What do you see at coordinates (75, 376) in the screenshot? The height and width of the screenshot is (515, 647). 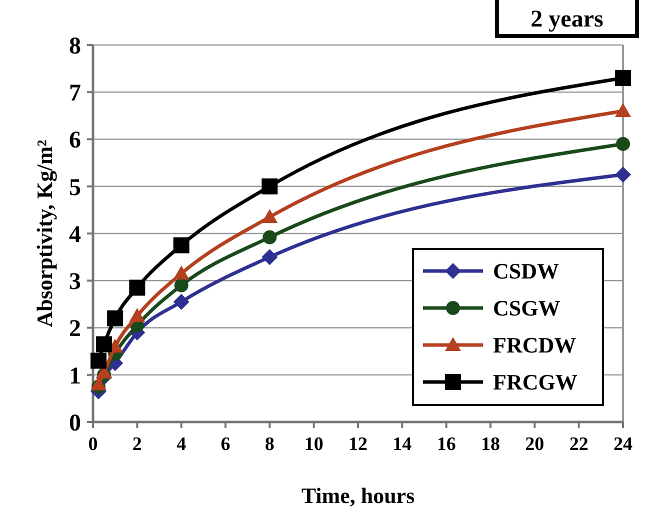 I see `y-tick-label: 1` at bounding box center [75, 376].